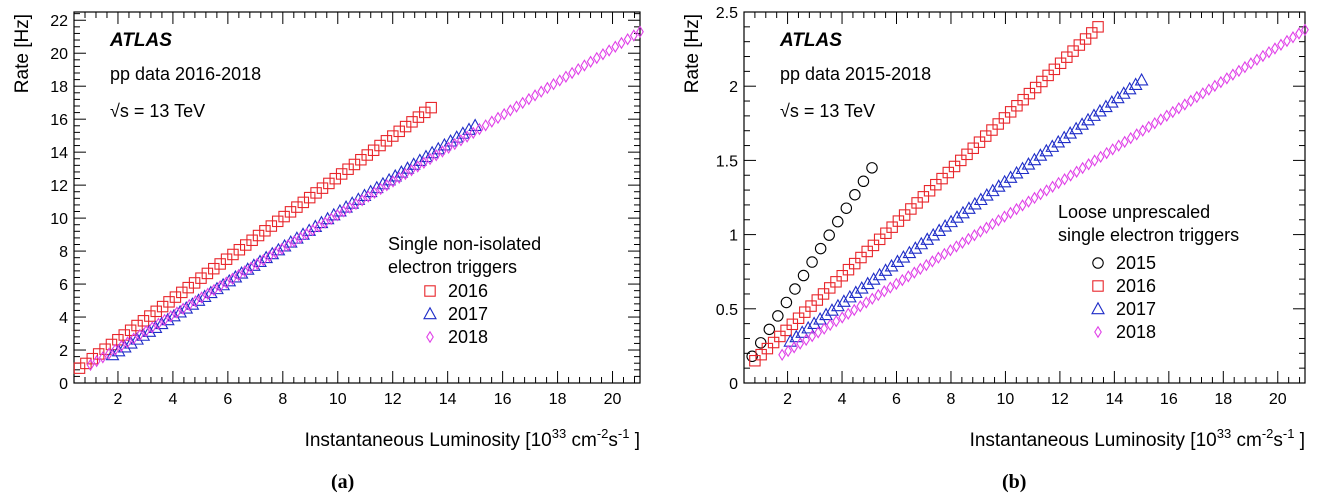 This screenshot has width=1319, height=500. I want to click on legend-title: Loose unprescaled, so click(1134, 212).